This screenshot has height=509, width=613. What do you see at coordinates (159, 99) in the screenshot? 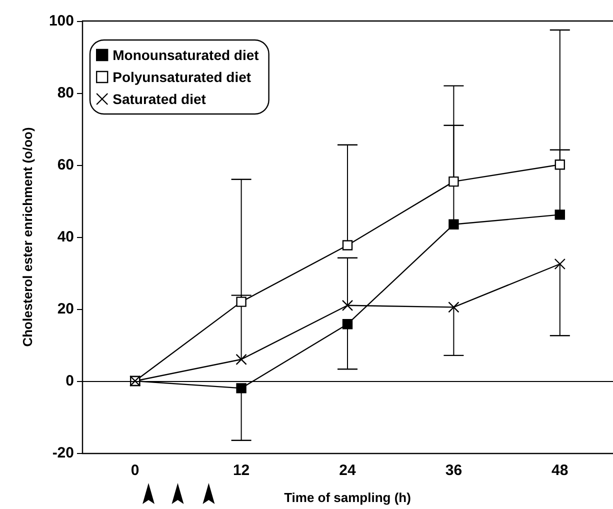
I see `legend-label: Saturated diet` at bounding box center [159, 99].